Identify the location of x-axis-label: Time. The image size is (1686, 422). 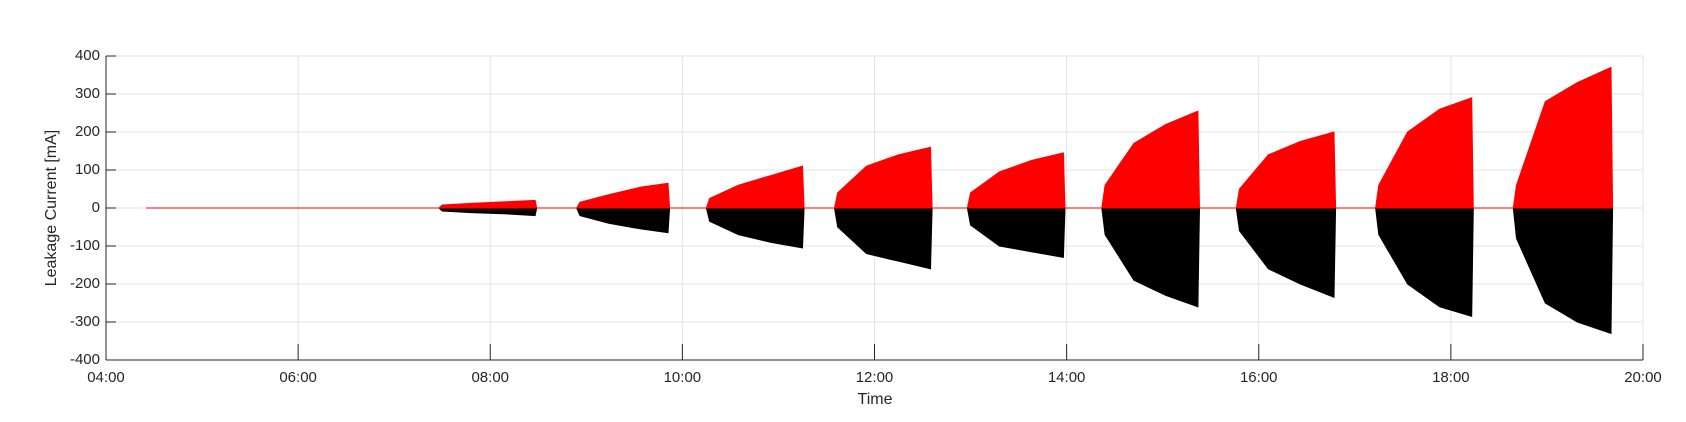
(875, 399).